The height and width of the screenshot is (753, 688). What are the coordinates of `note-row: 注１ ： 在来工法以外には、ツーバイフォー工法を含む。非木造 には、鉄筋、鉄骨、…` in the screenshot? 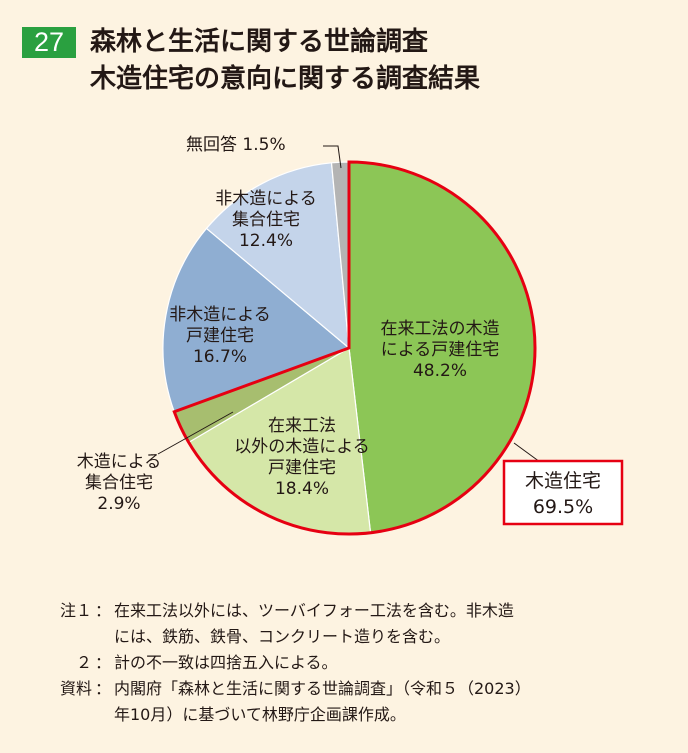 It's located at (347, 624).